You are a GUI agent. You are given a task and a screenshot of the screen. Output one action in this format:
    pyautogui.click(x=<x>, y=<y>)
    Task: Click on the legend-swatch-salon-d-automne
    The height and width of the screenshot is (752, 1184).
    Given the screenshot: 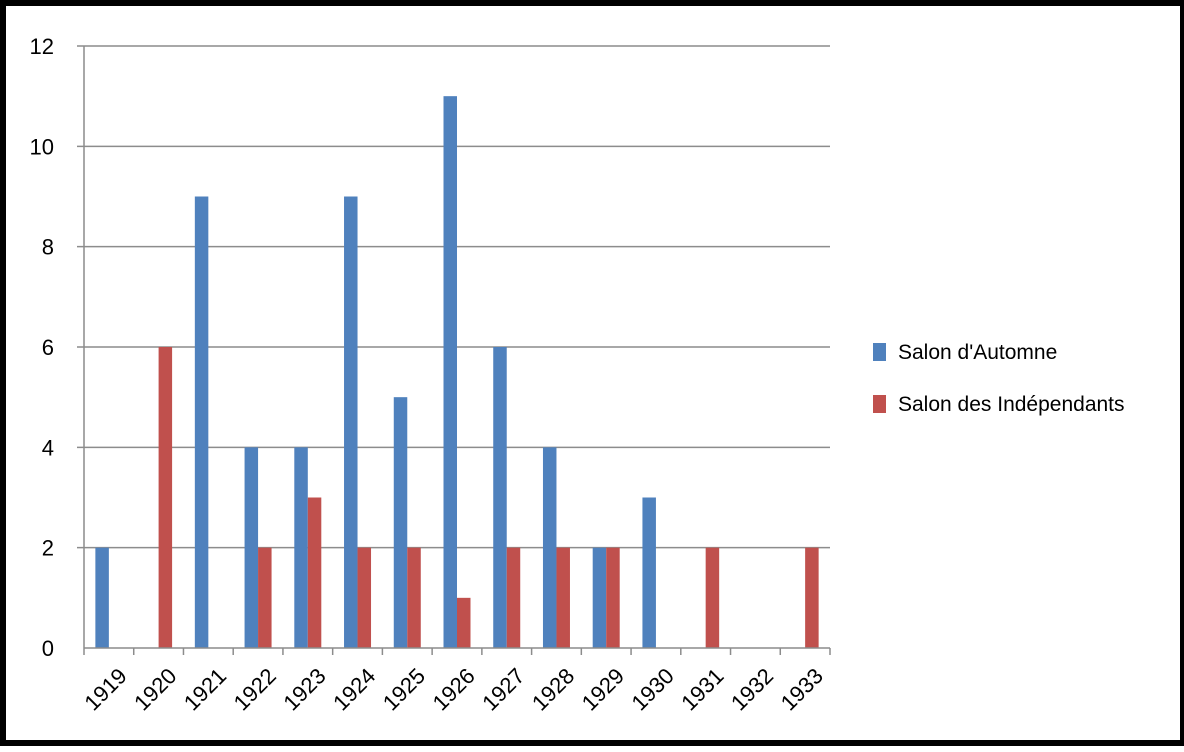 What is the action you would take?
    pyautogui.click(x=879, y=352)
    